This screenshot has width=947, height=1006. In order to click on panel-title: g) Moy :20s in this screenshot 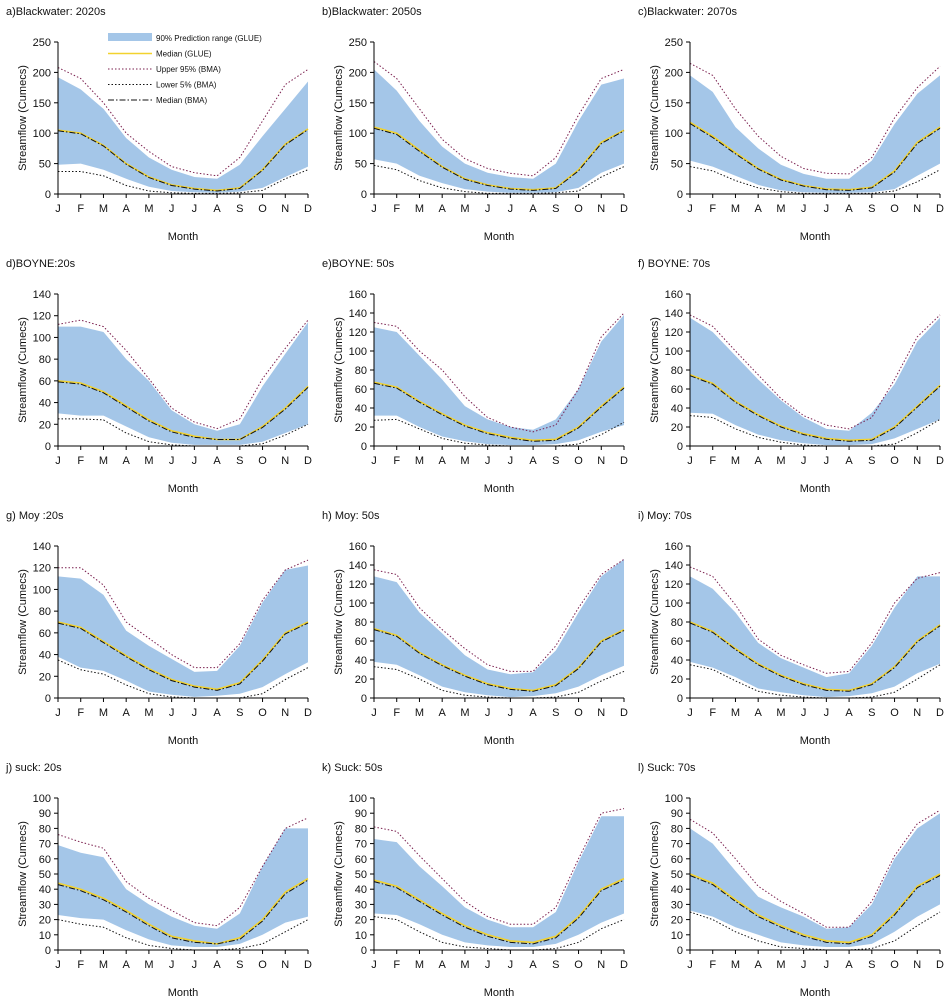, I will do `click(35, 516)`.